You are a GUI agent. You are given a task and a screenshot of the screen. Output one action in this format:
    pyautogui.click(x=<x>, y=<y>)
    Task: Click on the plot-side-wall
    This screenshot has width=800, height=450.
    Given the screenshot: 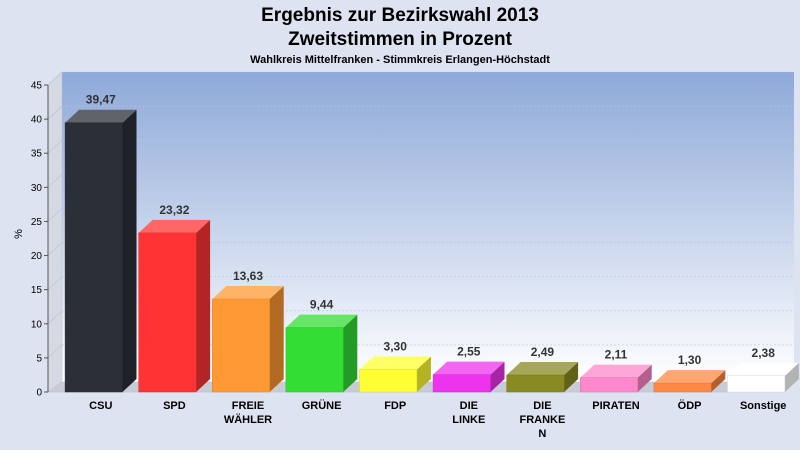 What is the action you would take?
    pyautogui.click(x=55, y=232)
    